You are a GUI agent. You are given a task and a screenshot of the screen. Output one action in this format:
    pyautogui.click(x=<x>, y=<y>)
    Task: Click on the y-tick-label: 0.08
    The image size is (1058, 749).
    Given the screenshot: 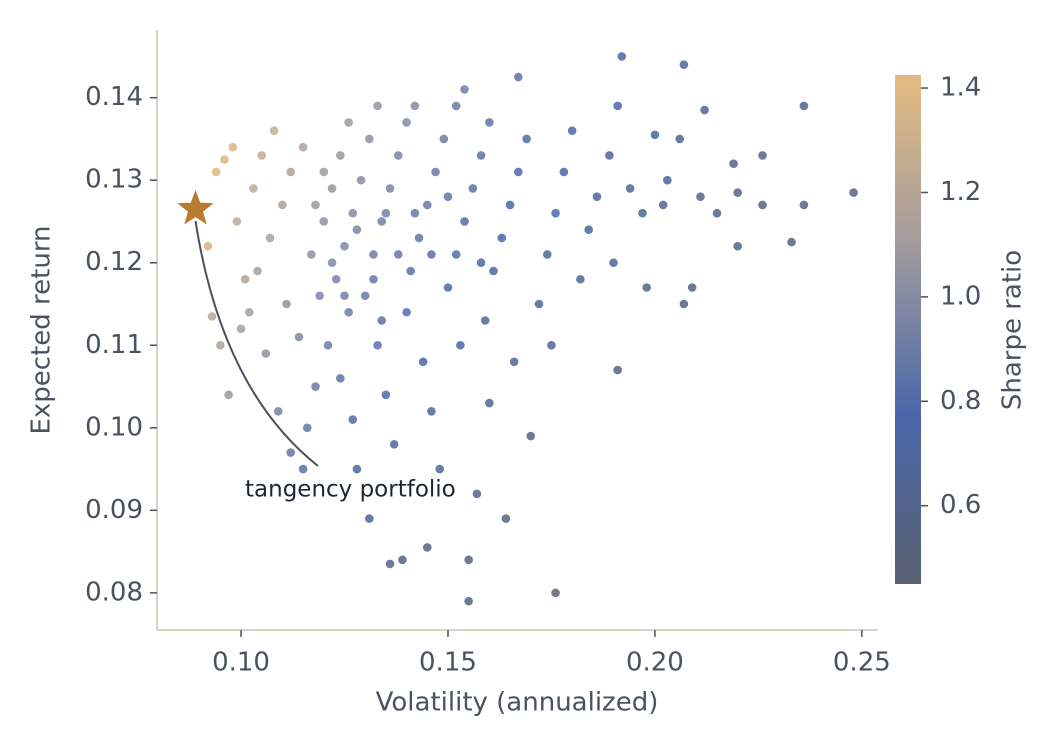 What is the action you would take?
    pyautogui.click(x=114, y=592)
    